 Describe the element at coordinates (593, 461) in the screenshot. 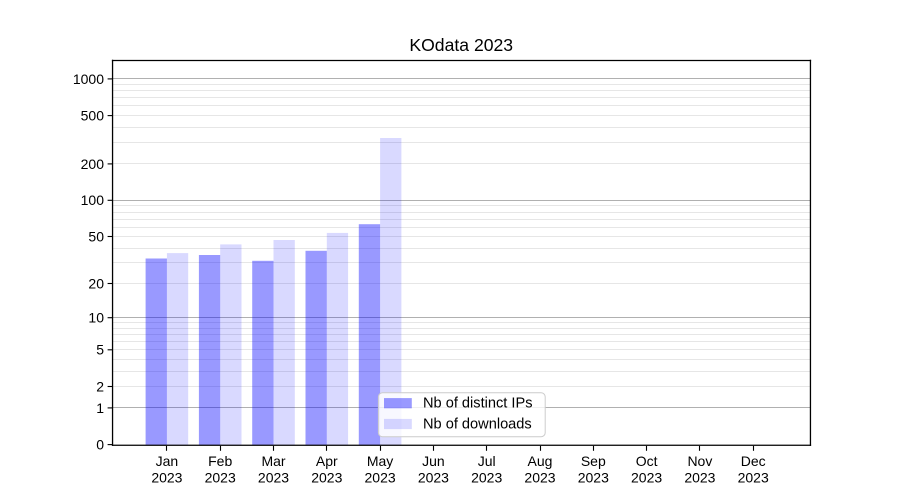

I see `svg-text: Sep` at that location.